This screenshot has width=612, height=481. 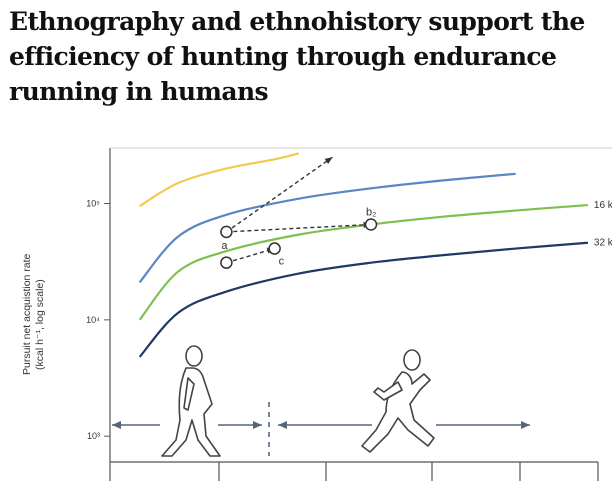 What do you see at coordinates (27, 314) in the screenshot?
I see `y-axis-title: Pursuit net acquistion rate` at bounding box center [27, 314].